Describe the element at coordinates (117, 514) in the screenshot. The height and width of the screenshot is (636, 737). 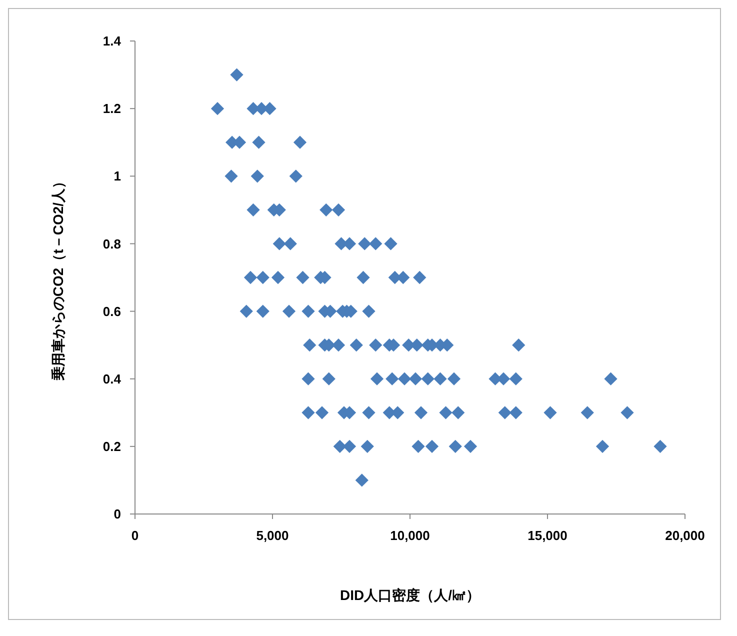
I see `y-tick-label: 0` at that location.